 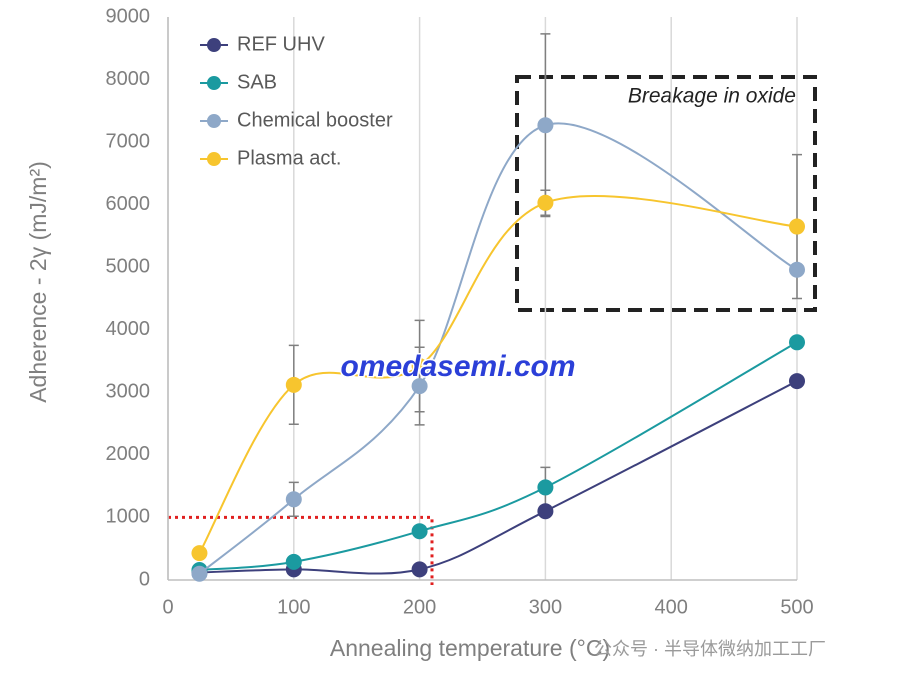 What do you see at coordinates (671, 607) in the screenshot?
I see `x-tick-label: 400` at bounding box center [671, 607].